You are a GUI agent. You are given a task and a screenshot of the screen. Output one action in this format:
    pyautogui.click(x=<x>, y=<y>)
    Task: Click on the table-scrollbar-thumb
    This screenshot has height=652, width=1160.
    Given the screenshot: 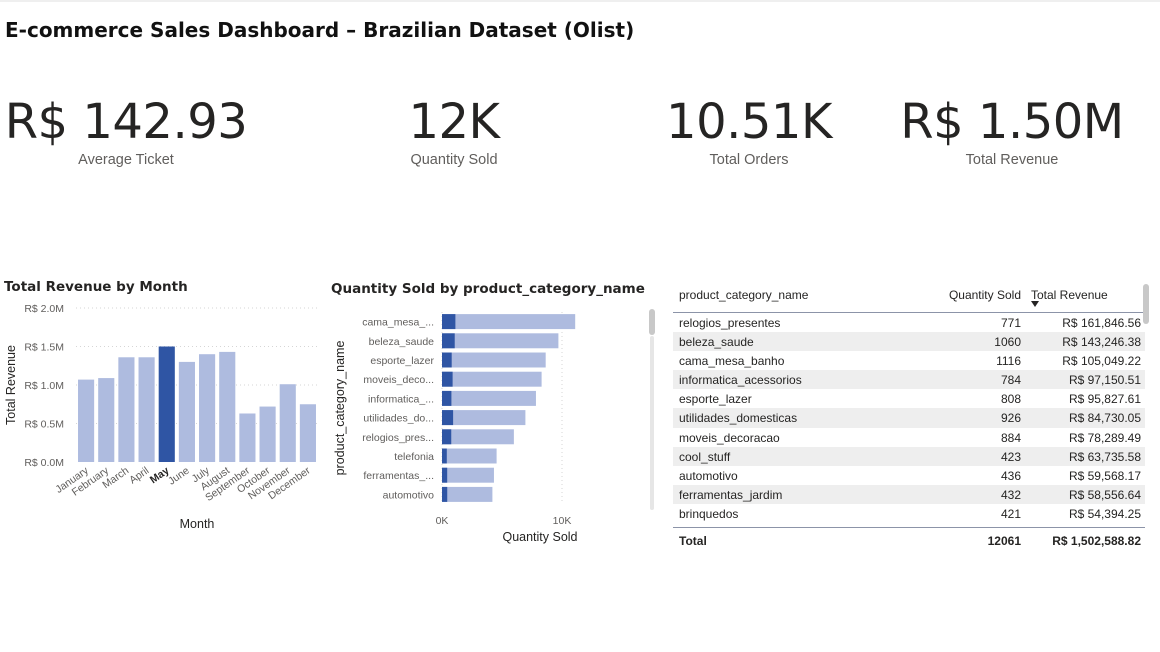 What is the action you would take?
    pyautogui.click(x=1146, y=304)
    